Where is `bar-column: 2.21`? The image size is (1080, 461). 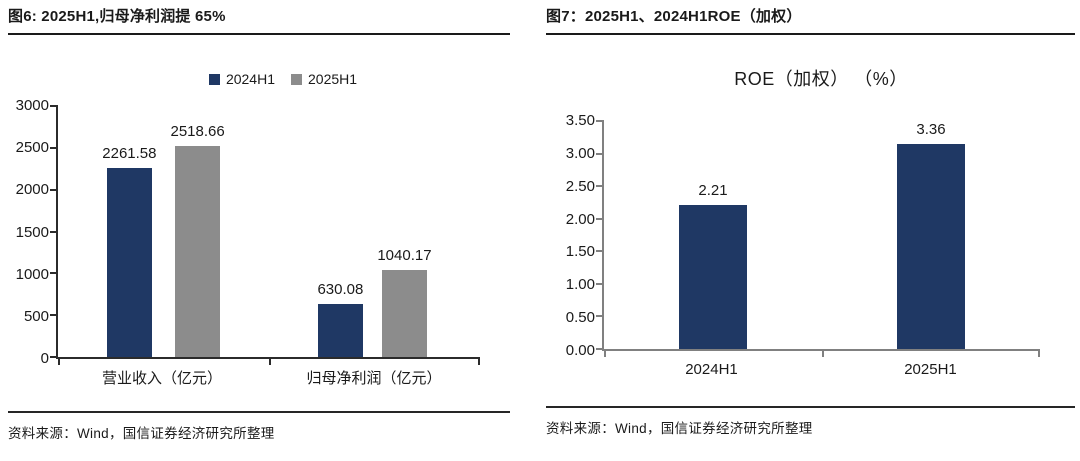 bar-column: 2.21 is located at coordinates (713, 235).